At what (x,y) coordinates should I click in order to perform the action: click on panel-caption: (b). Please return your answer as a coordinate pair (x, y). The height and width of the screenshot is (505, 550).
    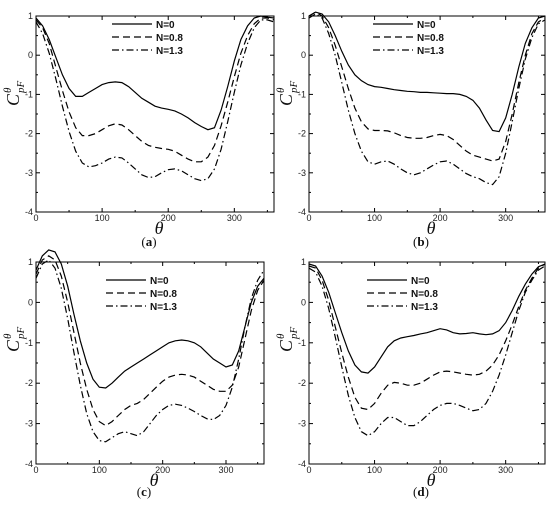
    Looking at the image, I should click on (421, 241).